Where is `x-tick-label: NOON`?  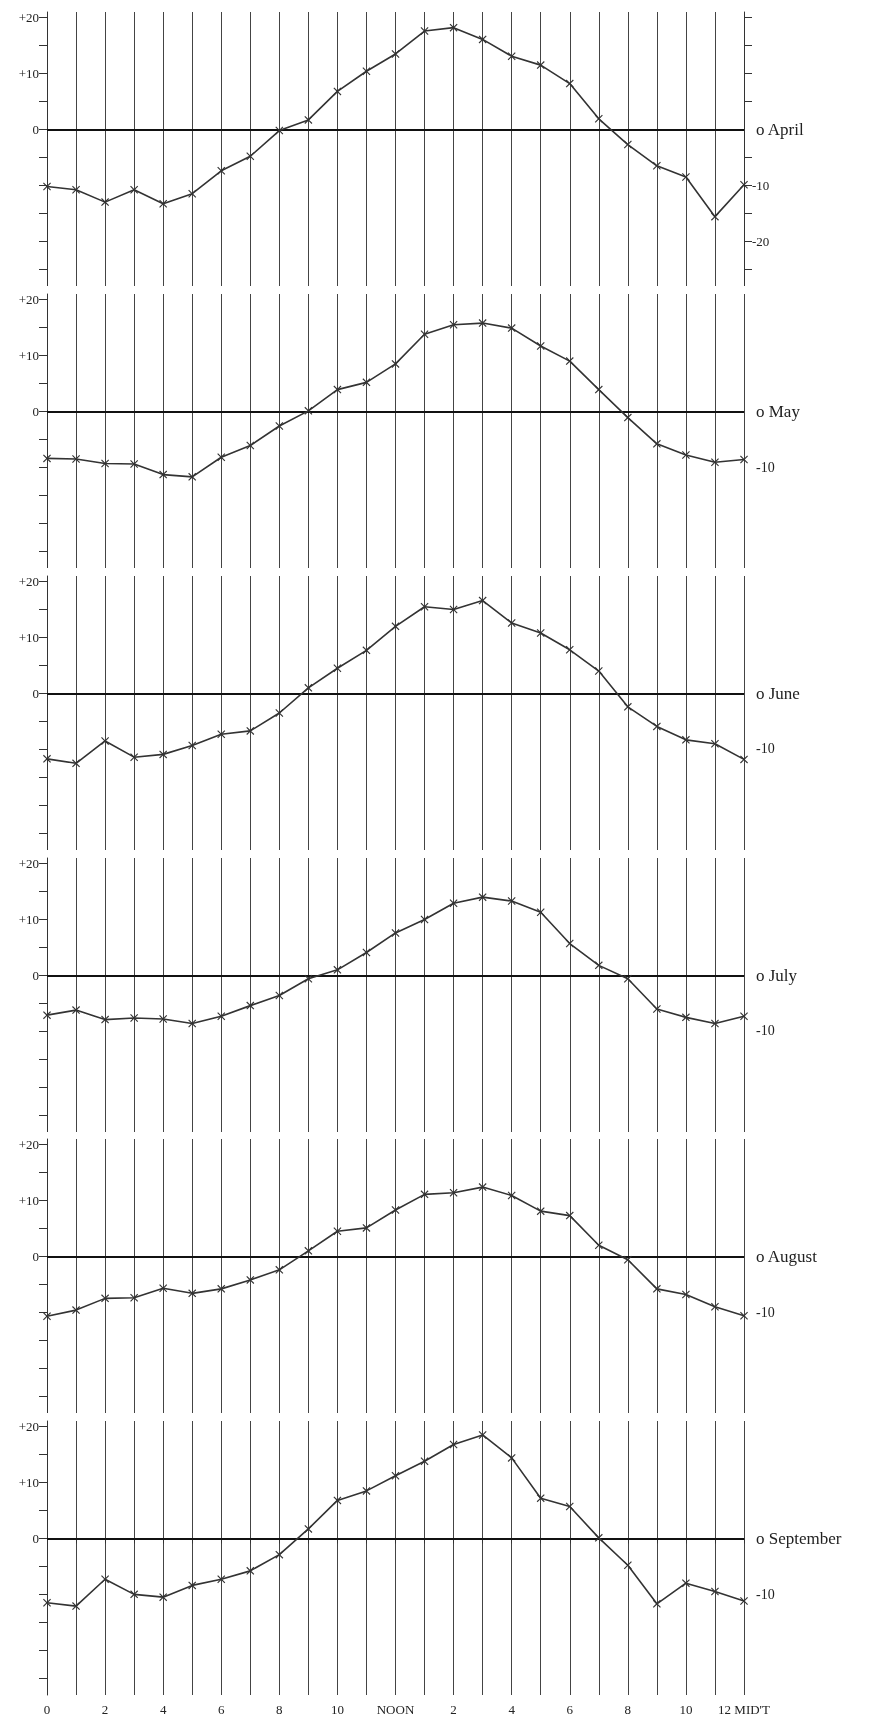
x-tick-label: NOON is located at coordinates (395, 1710).